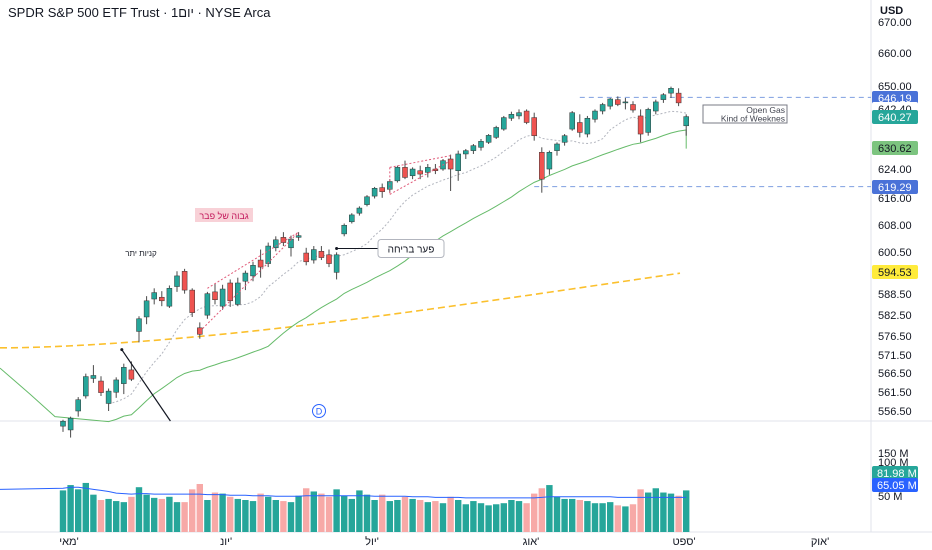 This screenshot has width=932, height=550. Describe the element at coordinates (141, 253) in the screenshot. I see `overbought-label: קניות יתר` at that location.